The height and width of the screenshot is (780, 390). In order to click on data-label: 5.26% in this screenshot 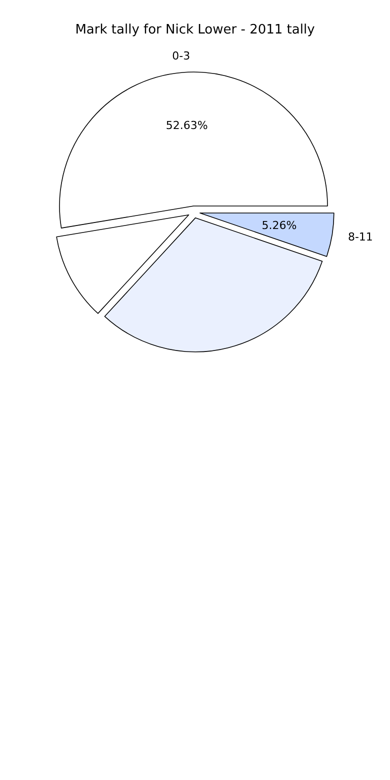, I will do `click(279, 225)`.